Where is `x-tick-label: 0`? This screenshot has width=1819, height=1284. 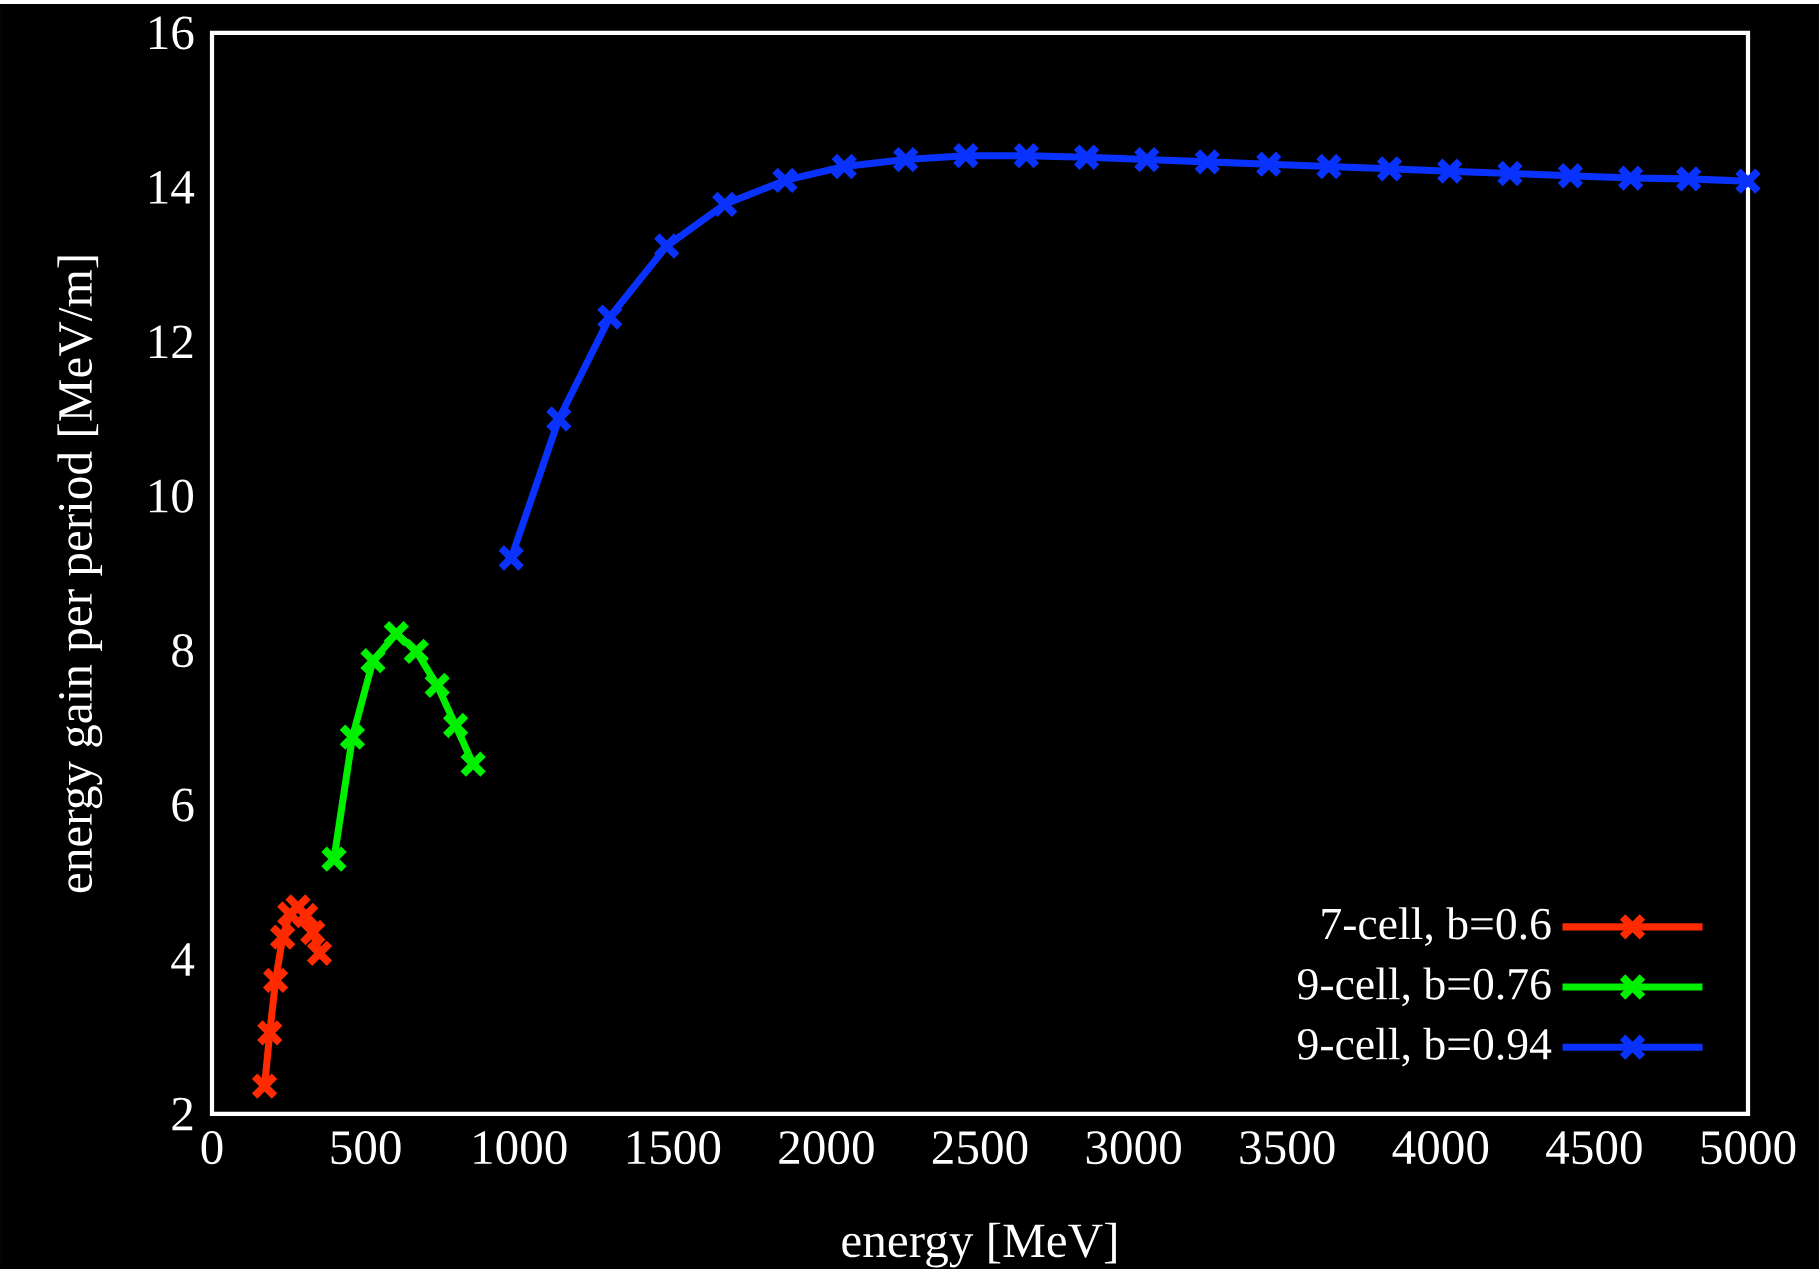 x-tick-label: 0 is located at coordinates (212, 1148).